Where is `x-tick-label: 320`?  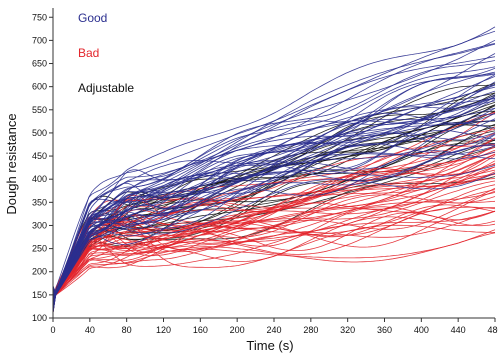 x-tick-label: 320 is located at coordinates (347, 330).